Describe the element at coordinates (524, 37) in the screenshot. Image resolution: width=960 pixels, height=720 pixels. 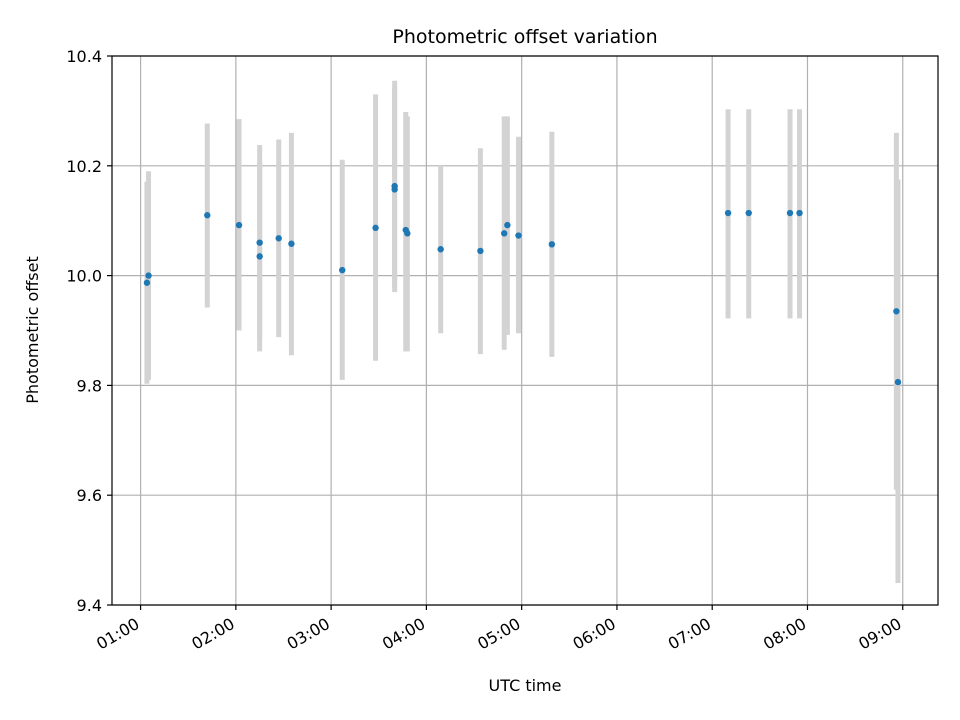
I see `chart-title: Photometric offset variation` at that location.